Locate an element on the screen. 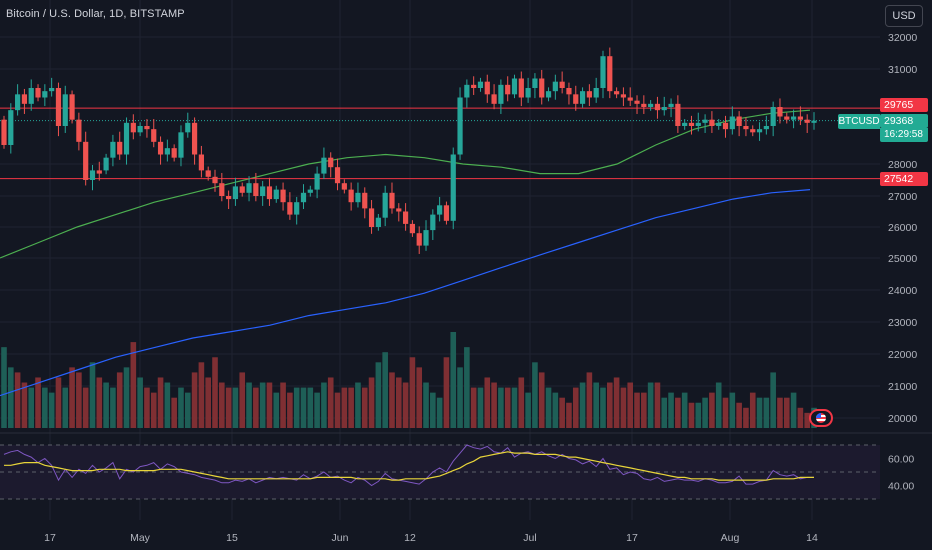  resistance-price-label: 29765 is located at coordinates (904, 105).